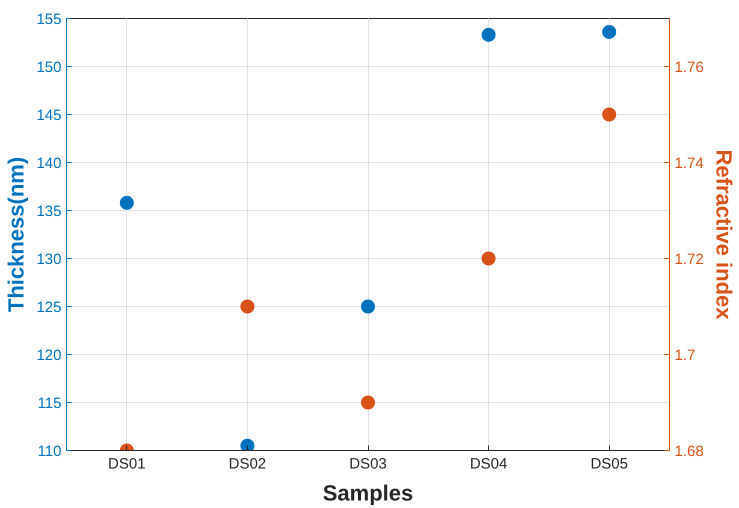  I want to click on y-tick-label: 135, so click(49, 211).